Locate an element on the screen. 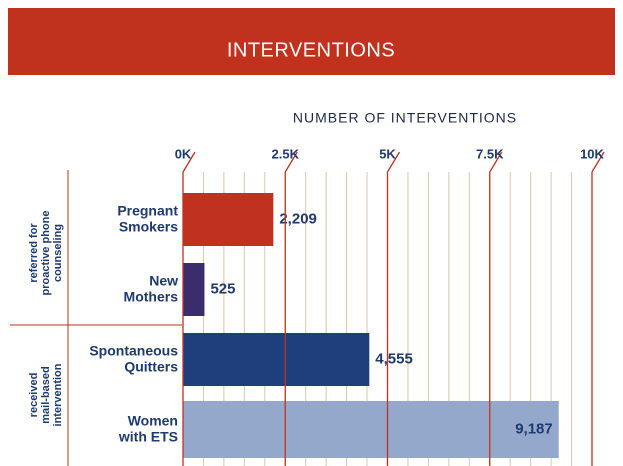 The height and width of the screenshot is (466, 623). x-tick-label: 7.5K is located at coordinates (490, 153).